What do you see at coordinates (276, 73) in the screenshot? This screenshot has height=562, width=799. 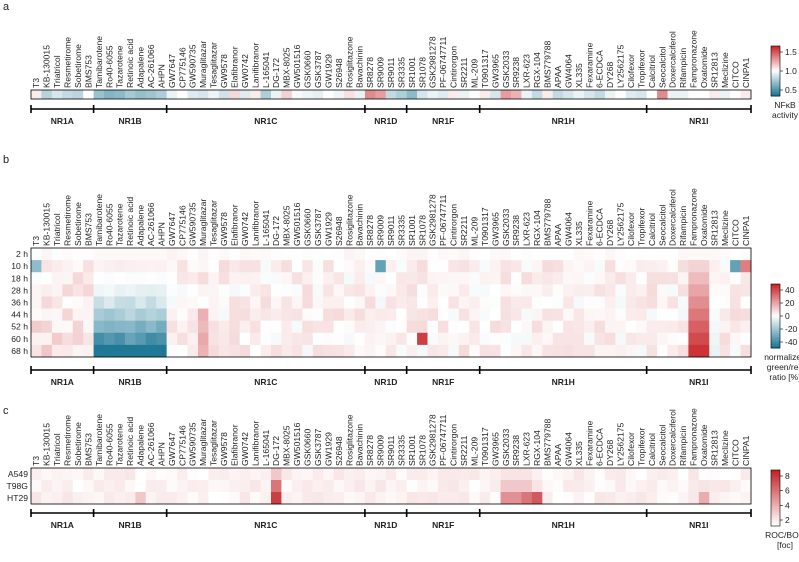 I see `compound-label: DG-172` at bounding box center [276, 73].